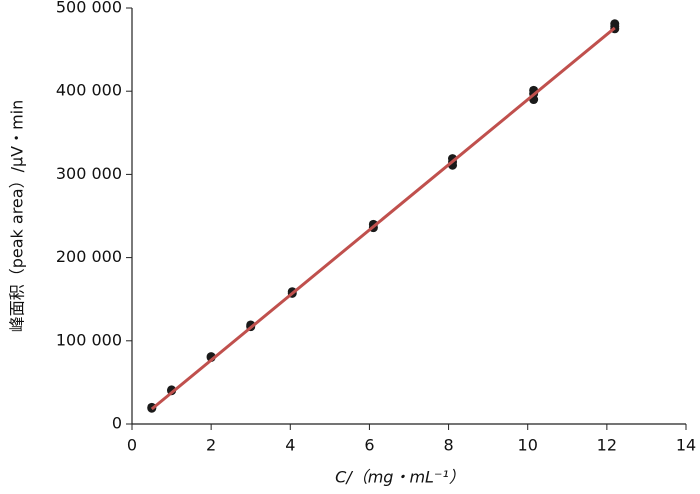 The width and height of the screenshot is (700, 494). What do you see at coordinates (607, 445) in the screenshot?
I see `x-tick-label: 12` at bounding box center [607, 445].